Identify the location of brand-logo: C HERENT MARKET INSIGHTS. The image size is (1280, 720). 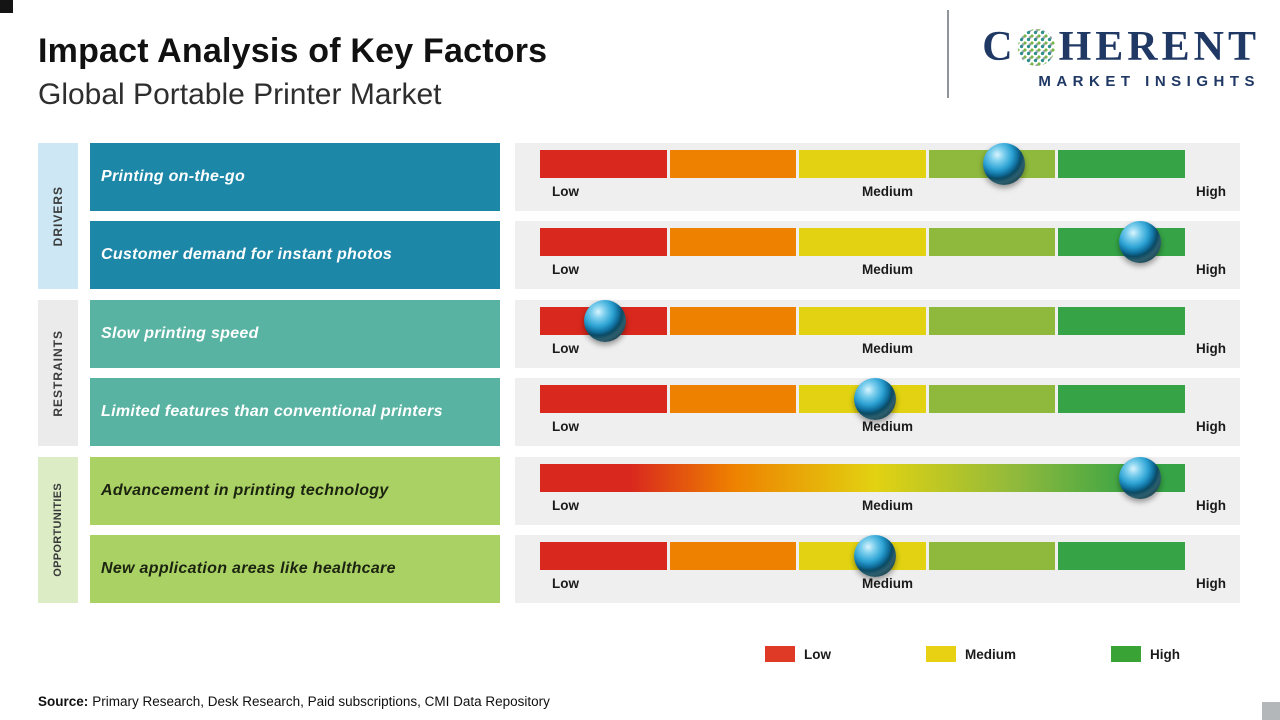
(1121, 58).